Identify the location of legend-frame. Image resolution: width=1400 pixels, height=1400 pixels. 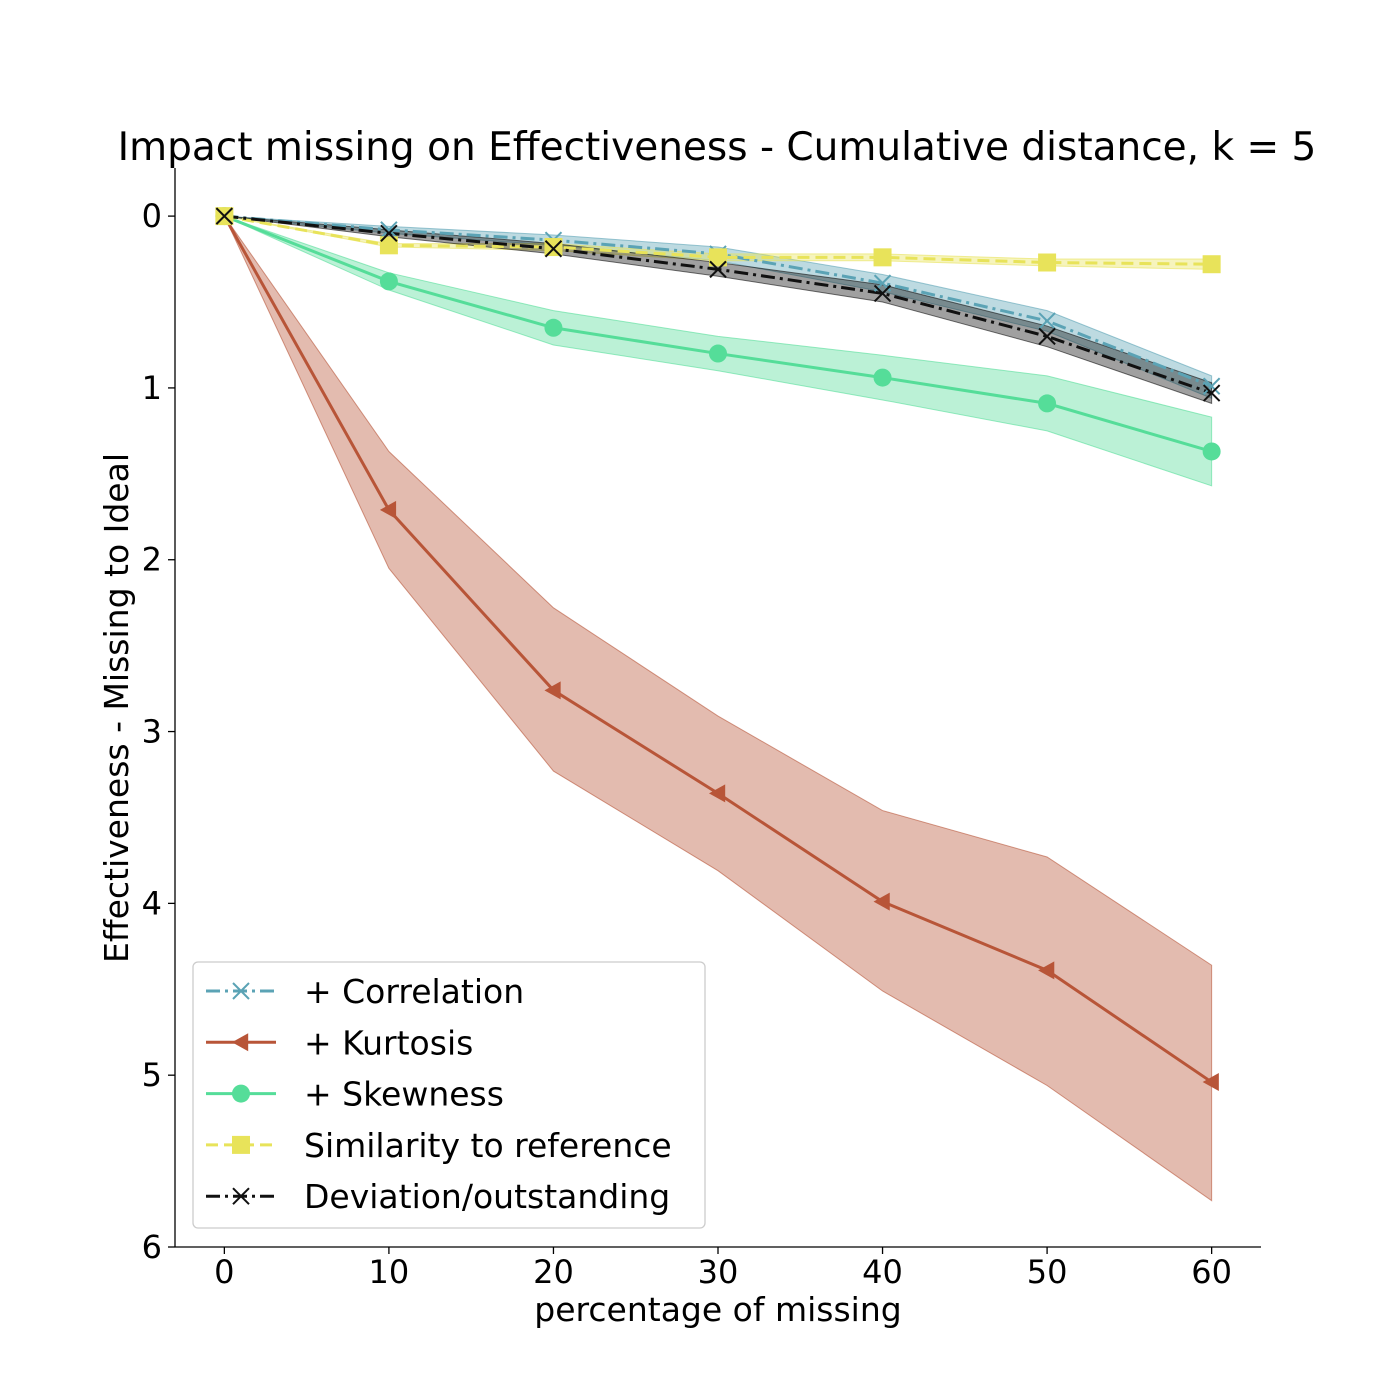
(449, 1095).